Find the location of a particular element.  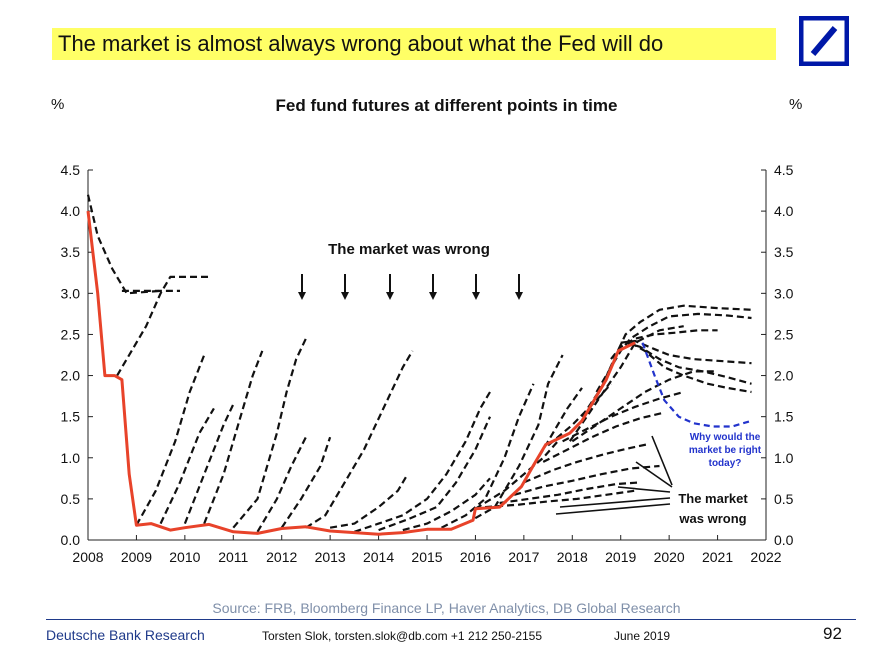

x-tick-label: 2009 is located at coordinates (136, 557).